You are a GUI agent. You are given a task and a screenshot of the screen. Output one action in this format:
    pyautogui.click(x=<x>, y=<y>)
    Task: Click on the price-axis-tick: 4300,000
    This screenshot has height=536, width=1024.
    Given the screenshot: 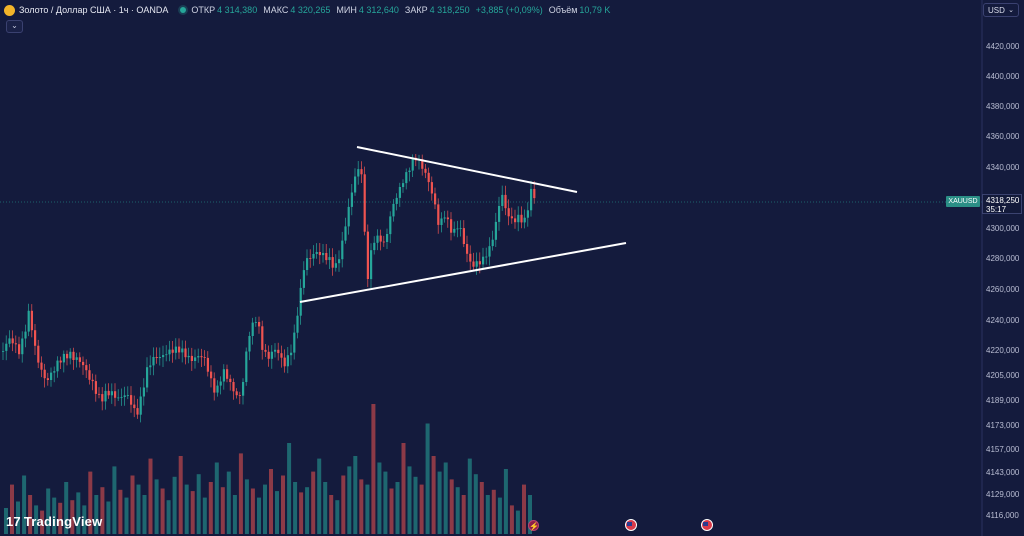 What is the action you would take?
    pyautogui.click(x=1003, y=228)
    